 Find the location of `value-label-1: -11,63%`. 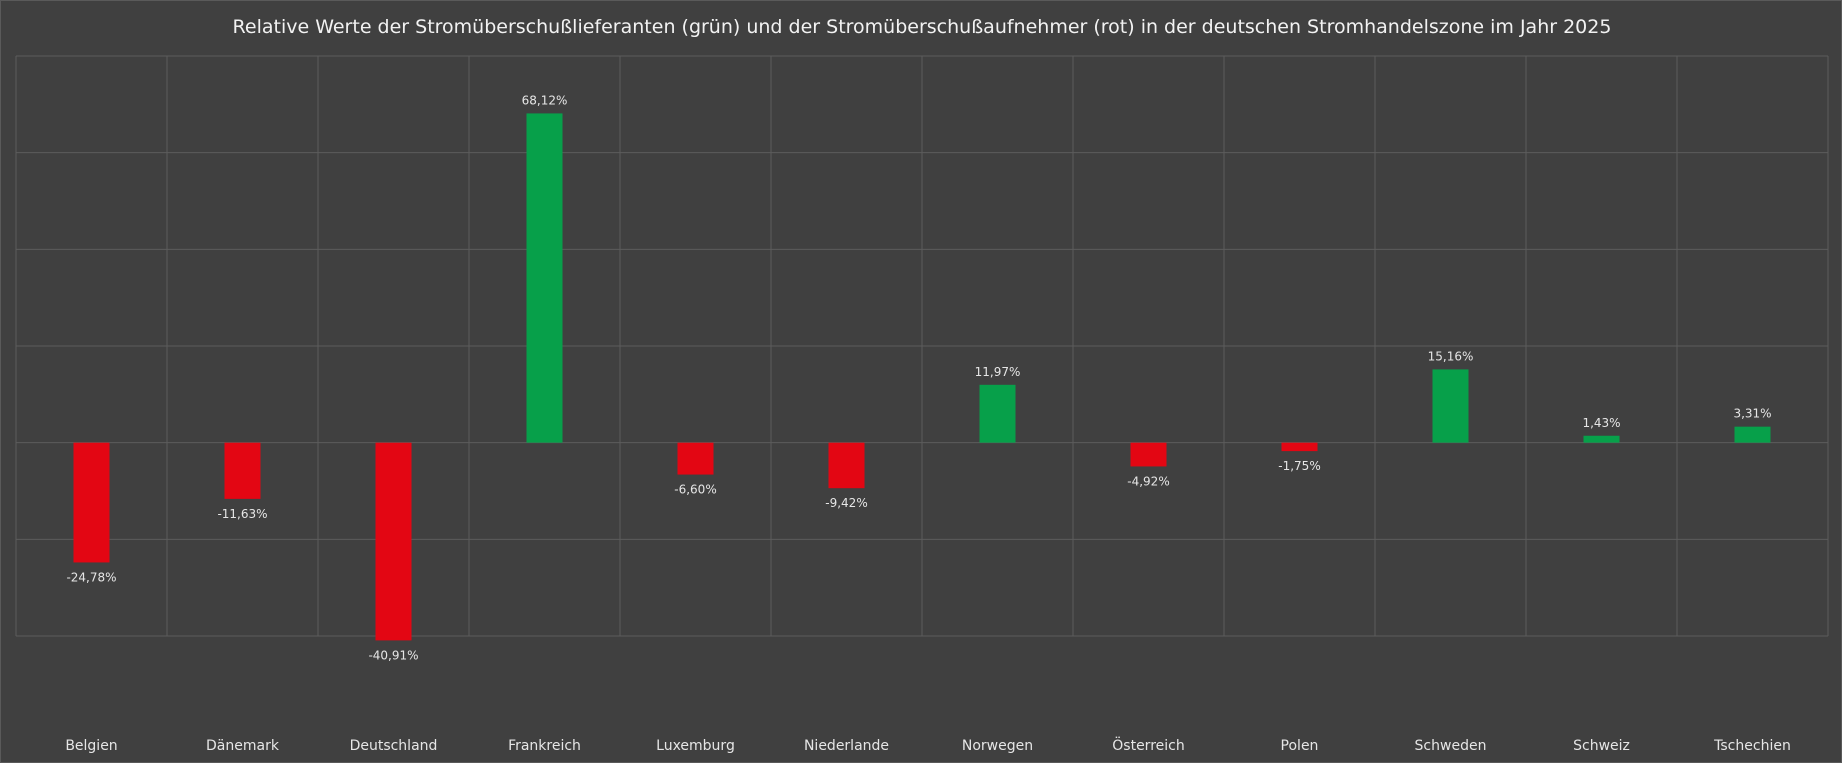

value-label-1: -11,63% is located at coordinates (242, 514).